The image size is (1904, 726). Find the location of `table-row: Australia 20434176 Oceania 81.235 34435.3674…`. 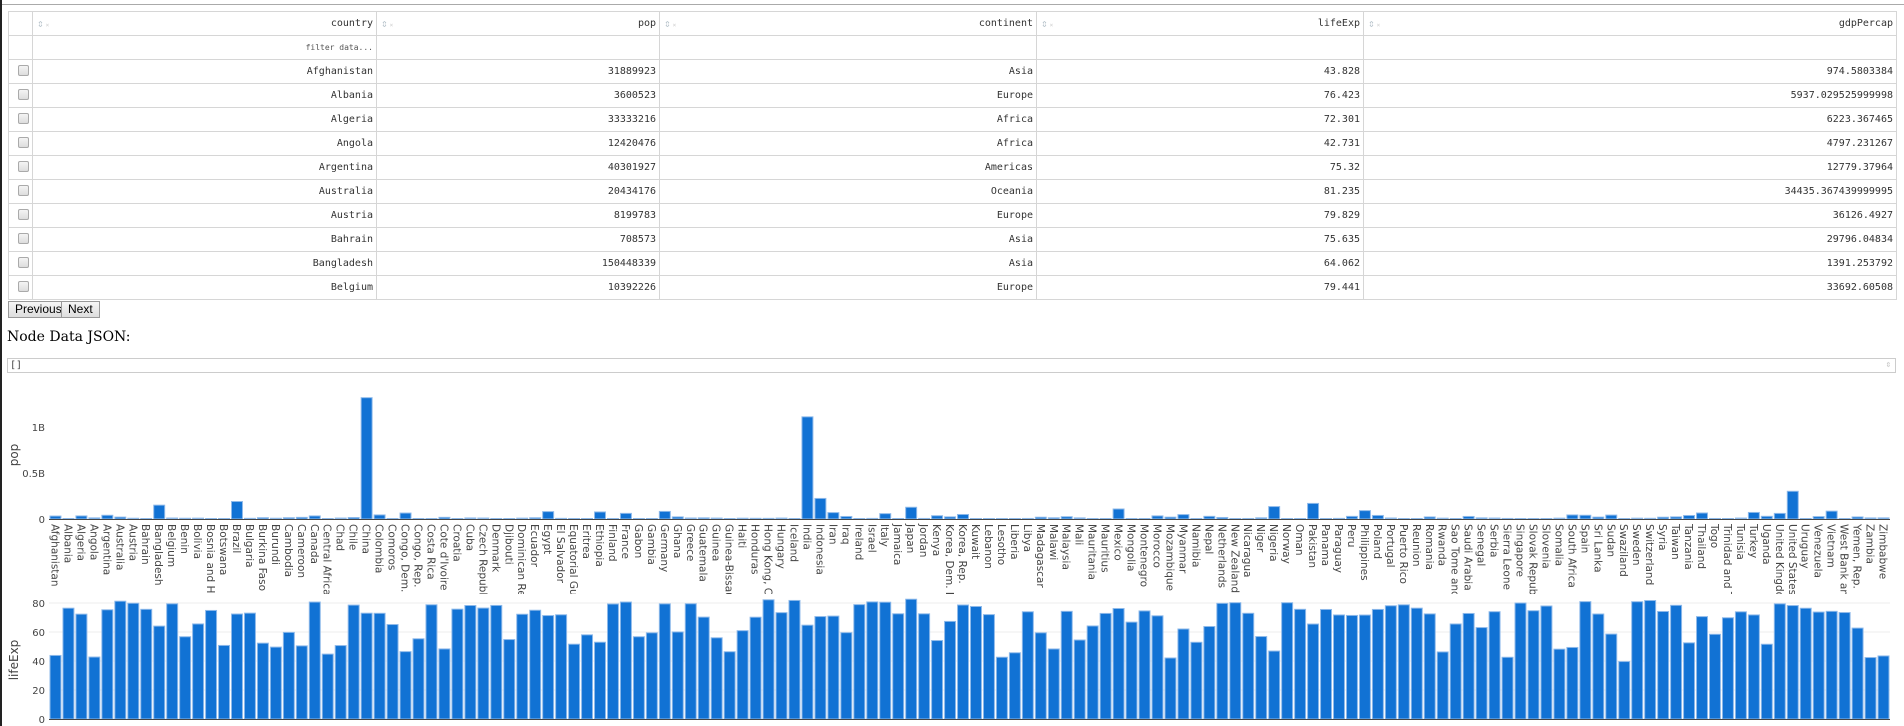

table-row: Australia 20434176 Oceania 81.235 34435.3674… is located at coordinates (952, 191).